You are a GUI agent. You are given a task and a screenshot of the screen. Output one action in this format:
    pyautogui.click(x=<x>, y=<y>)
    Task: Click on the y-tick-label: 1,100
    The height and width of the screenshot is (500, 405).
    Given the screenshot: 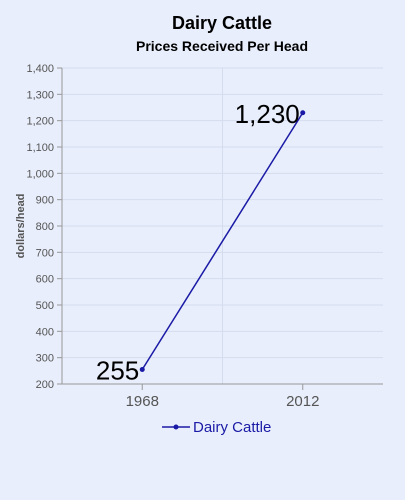 What is the action you would take?
    pyautogui.click(x=40, y=148)
    